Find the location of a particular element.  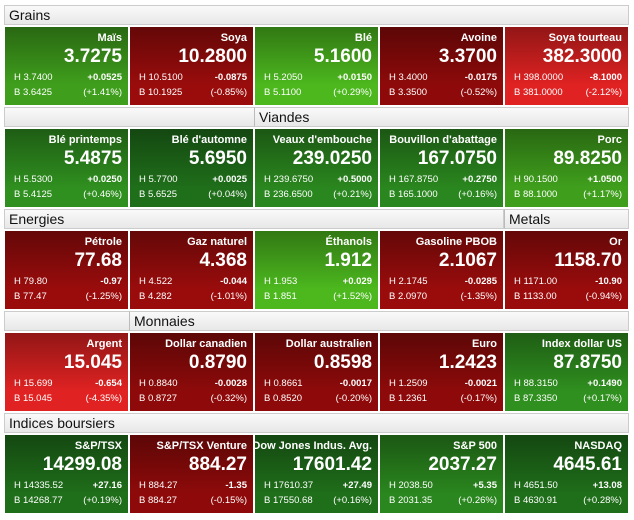

quote-change: +0.0150 is located at coordinates (354, 77).